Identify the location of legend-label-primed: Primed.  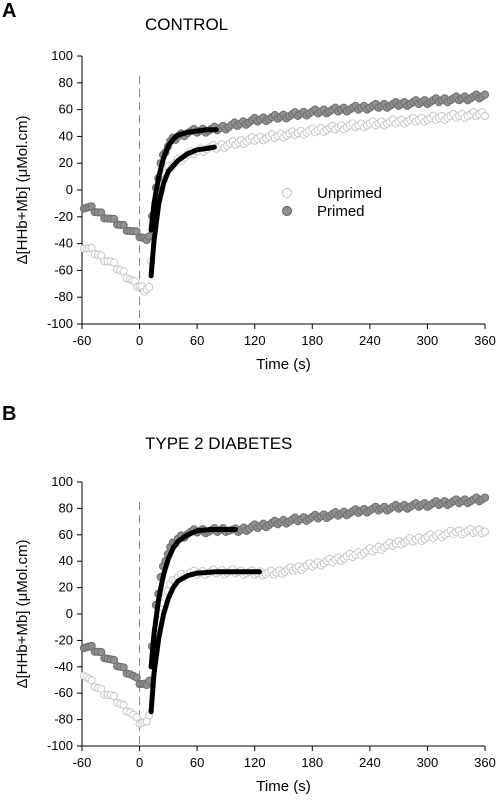
(341, 211).